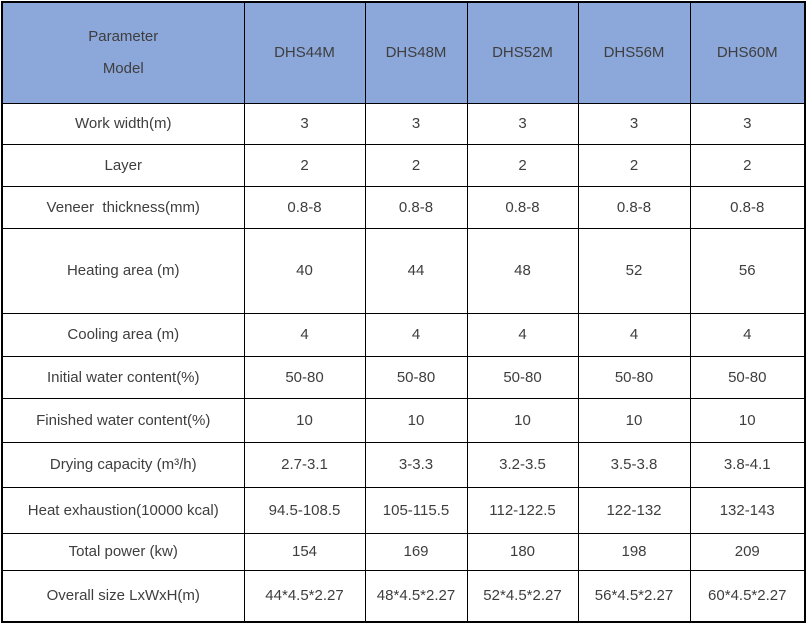  I want to click on table-row: Total power (kw) 154 169 180 198 209, so click(403, 551).